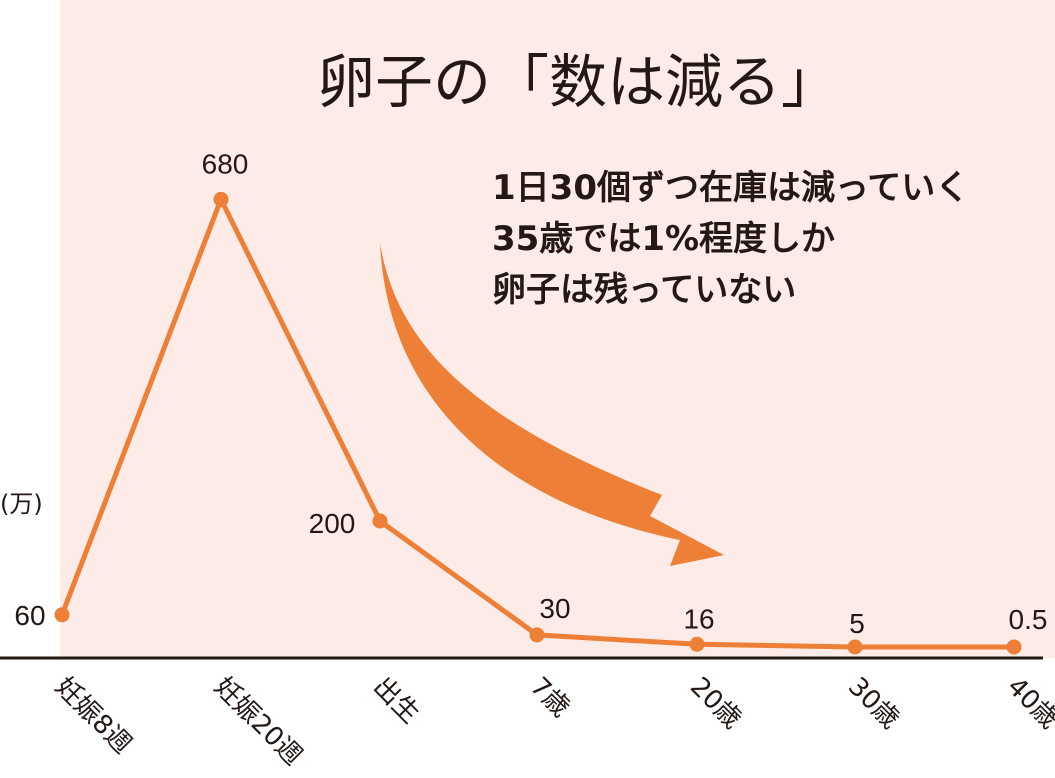  I want to click on data-label: 16, so click(698, 618).